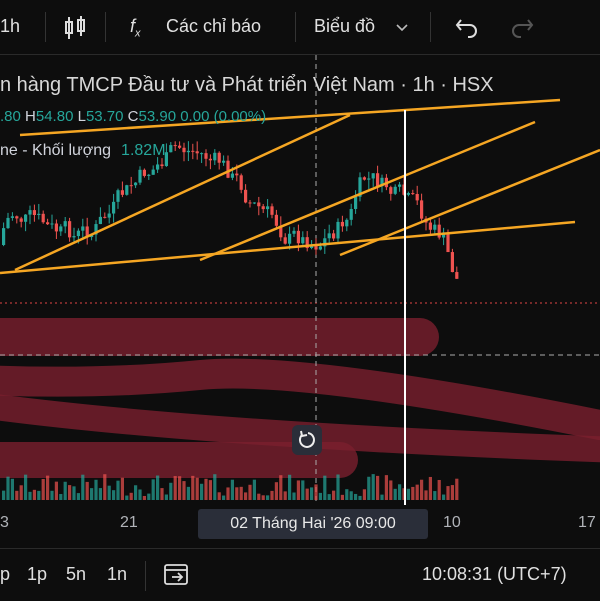 The width and height of the screenshot is (600, 601). I want to click on high-value: 54.80, so click(54, 116).